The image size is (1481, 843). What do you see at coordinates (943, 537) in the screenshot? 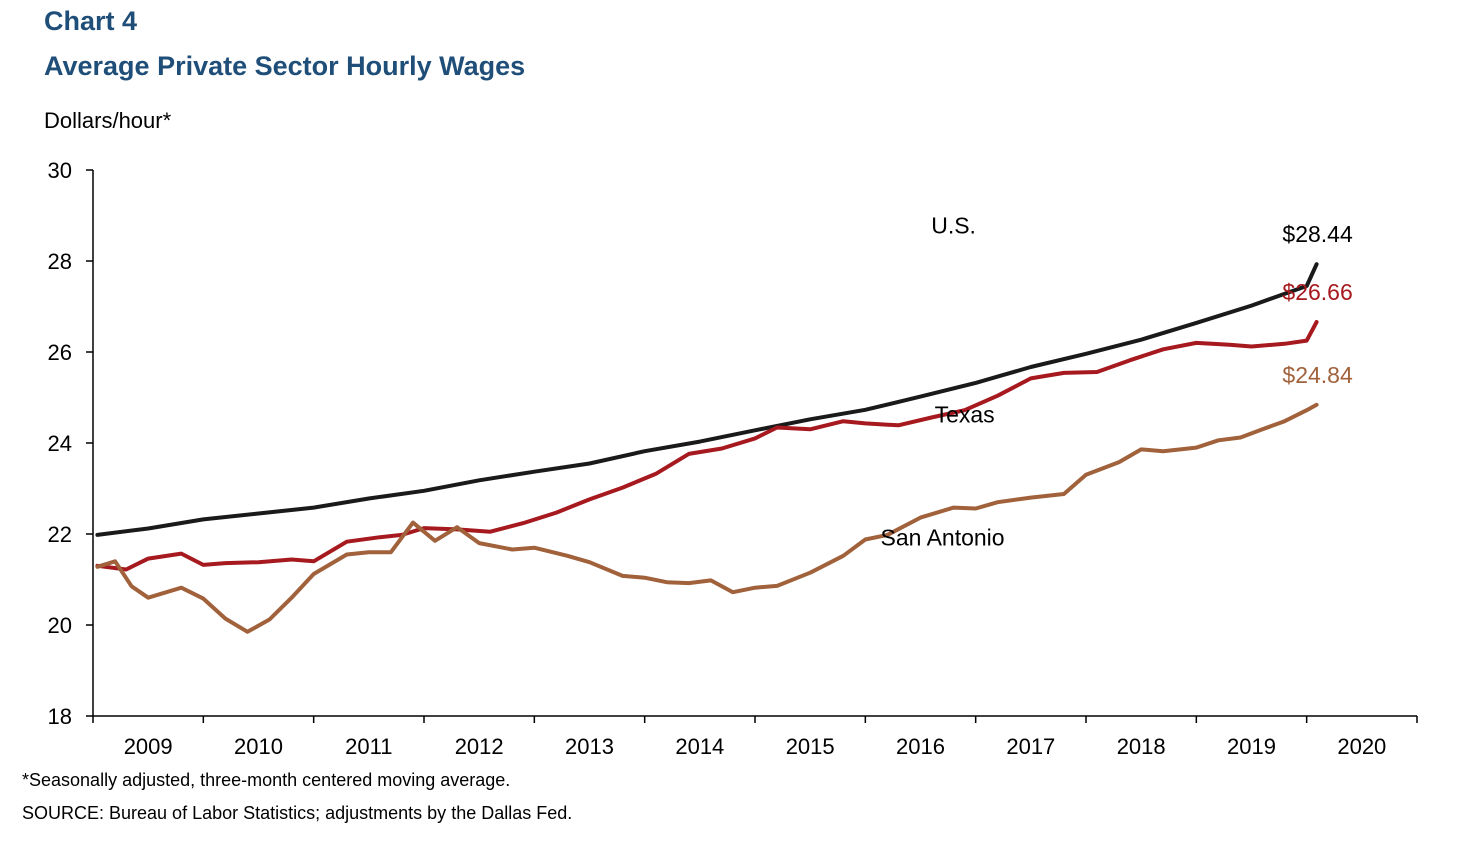
I see `series-label-san-antonio: San Antonio` at bounding box center [943, 537].